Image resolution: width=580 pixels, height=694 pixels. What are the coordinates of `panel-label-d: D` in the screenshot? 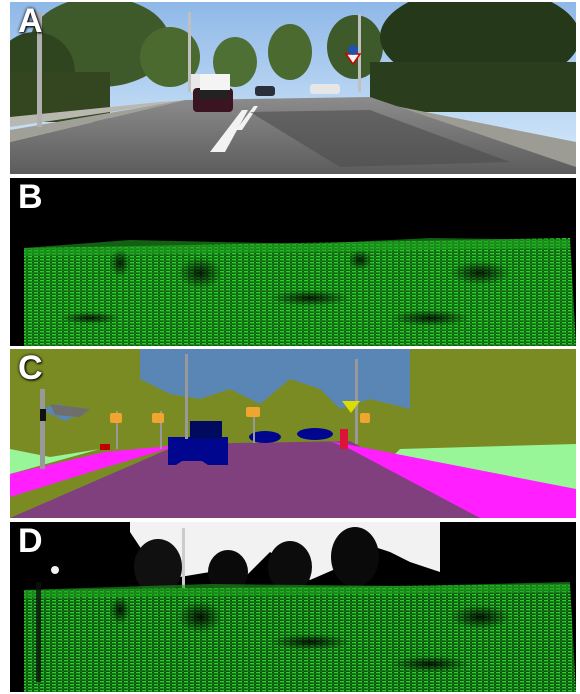 It's located at (30, 541).